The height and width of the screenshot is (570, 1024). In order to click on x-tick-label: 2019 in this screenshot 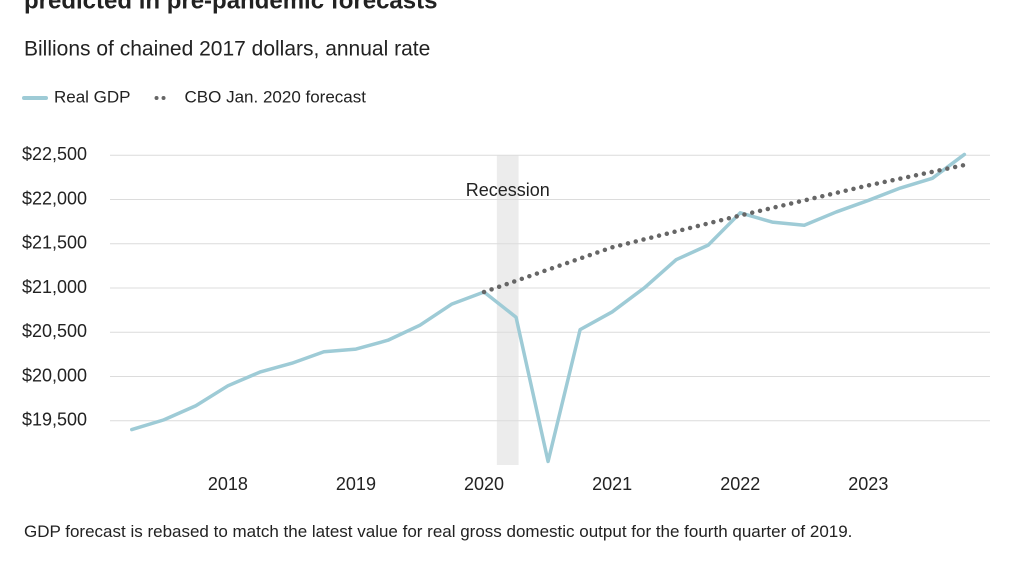, I will do `click(356, 484)`.